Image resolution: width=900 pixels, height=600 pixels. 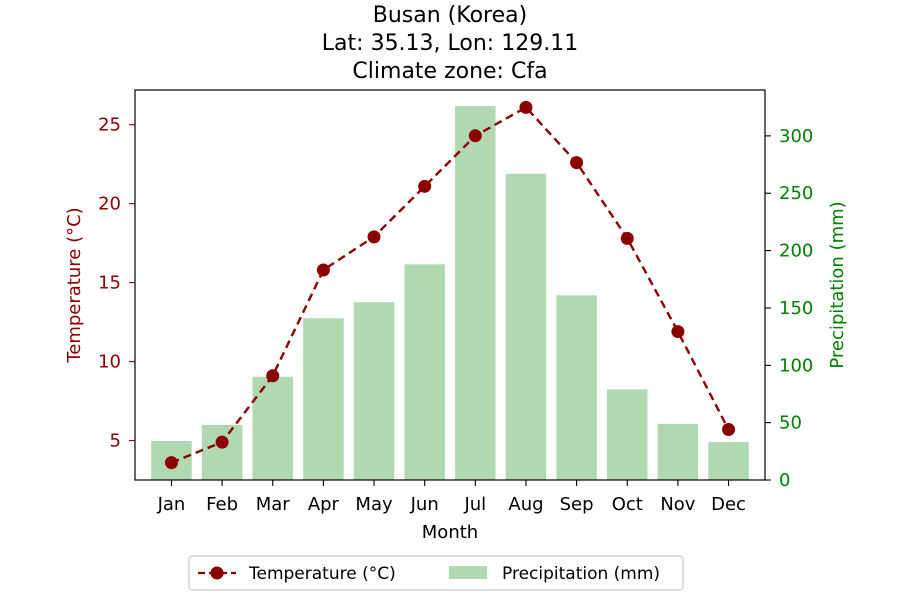 I want to click on x-tick-label-dec: Dec, so click(x=728, y=504).